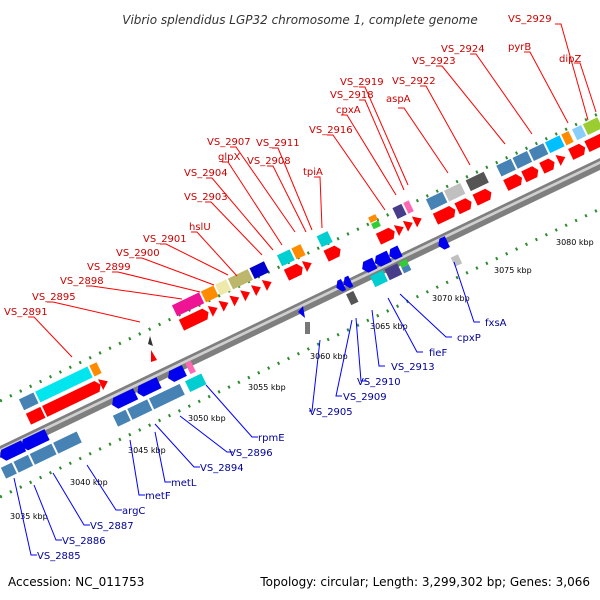  I want to click on gene-label: cpxP, so click(469, 338).